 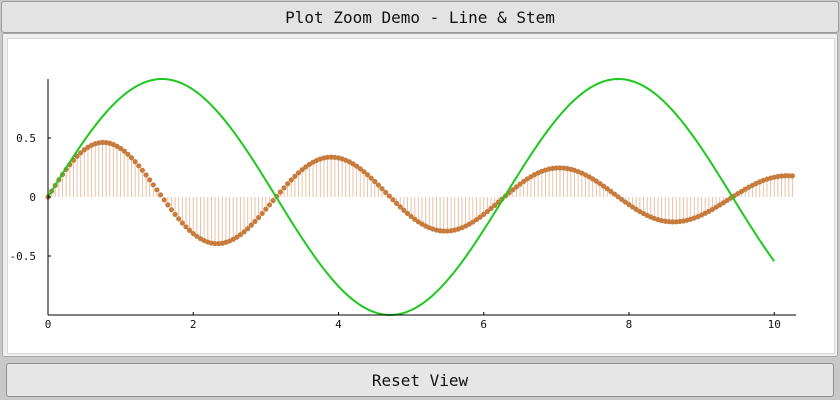 What do you see at coordinates (413, 321) in the screenshot?
I see `x-ticks: 0 2 4 6 8 10` at bounding box center [413, 321].